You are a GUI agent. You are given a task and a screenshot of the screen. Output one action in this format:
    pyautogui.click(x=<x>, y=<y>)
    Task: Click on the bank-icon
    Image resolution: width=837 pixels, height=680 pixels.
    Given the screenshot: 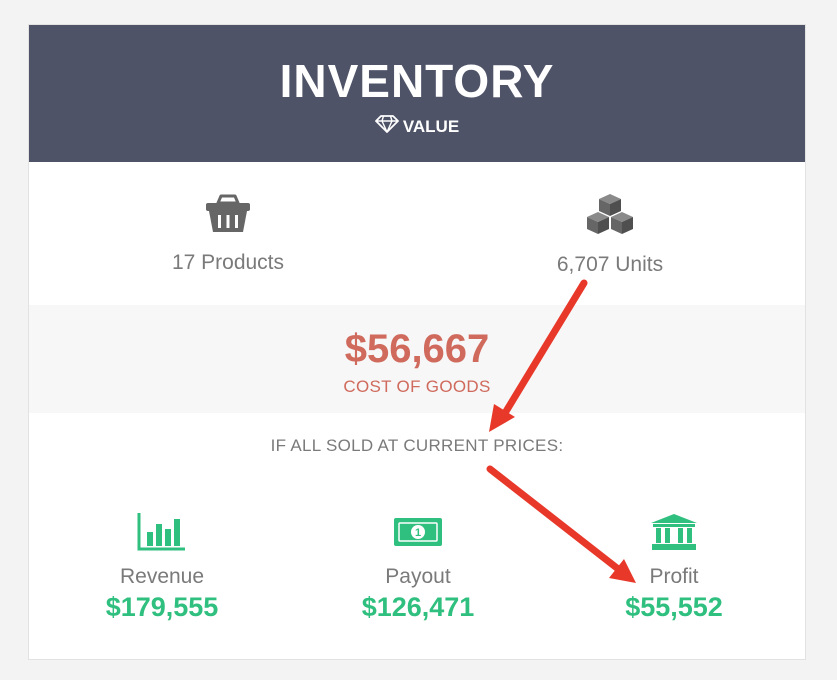 What is the action you would take?
    pyautogui.click(x=674, y=534)
    